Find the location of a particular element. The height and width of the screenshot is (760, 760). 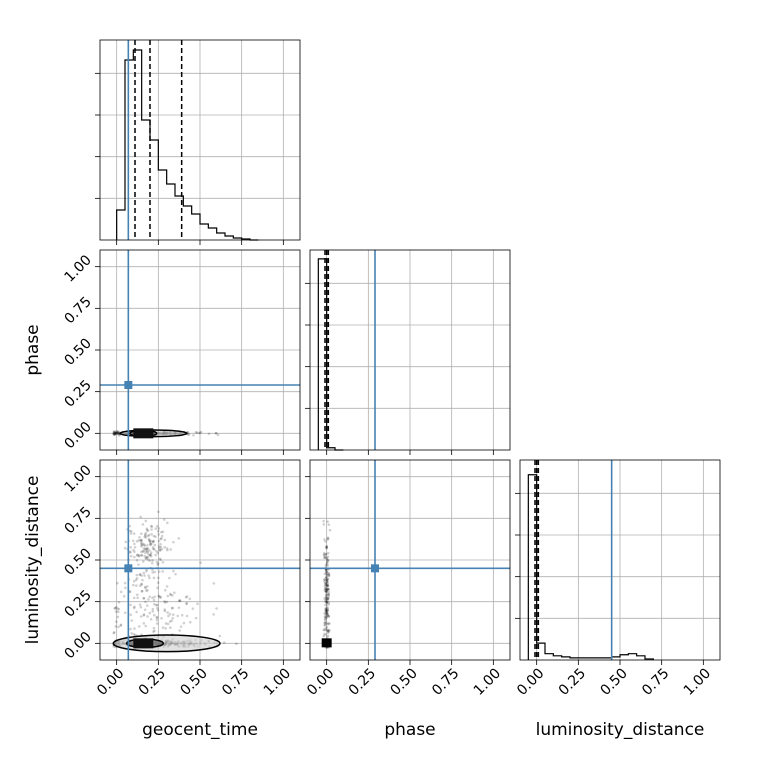

histogram-step-line is located at coordinates (187, 145).